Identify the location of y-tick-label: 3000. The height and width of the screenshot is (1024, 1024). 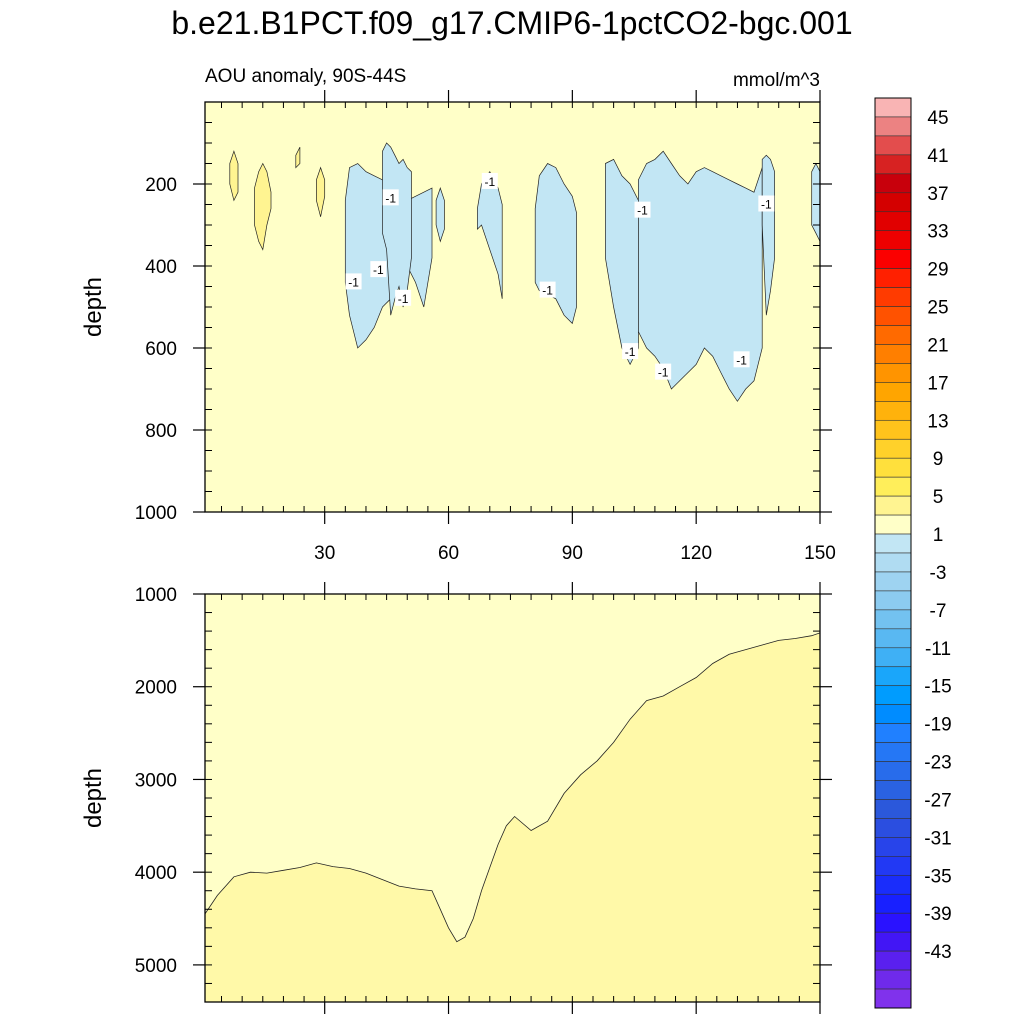
(156, 780).